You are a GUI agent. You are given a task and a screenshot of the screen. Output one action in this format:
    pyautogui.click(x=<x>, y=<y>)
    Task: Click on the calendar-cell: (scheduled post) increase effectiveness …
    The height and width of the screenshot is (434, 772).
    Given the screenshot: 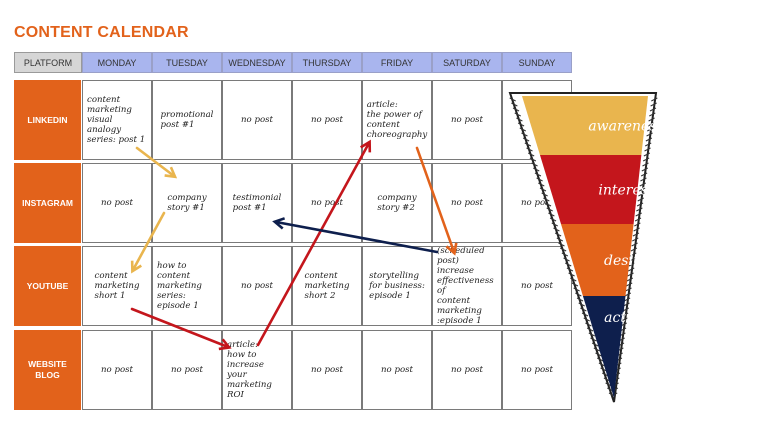 What is the action you would take?
    pyautogui.click(x=467, y=286)
    